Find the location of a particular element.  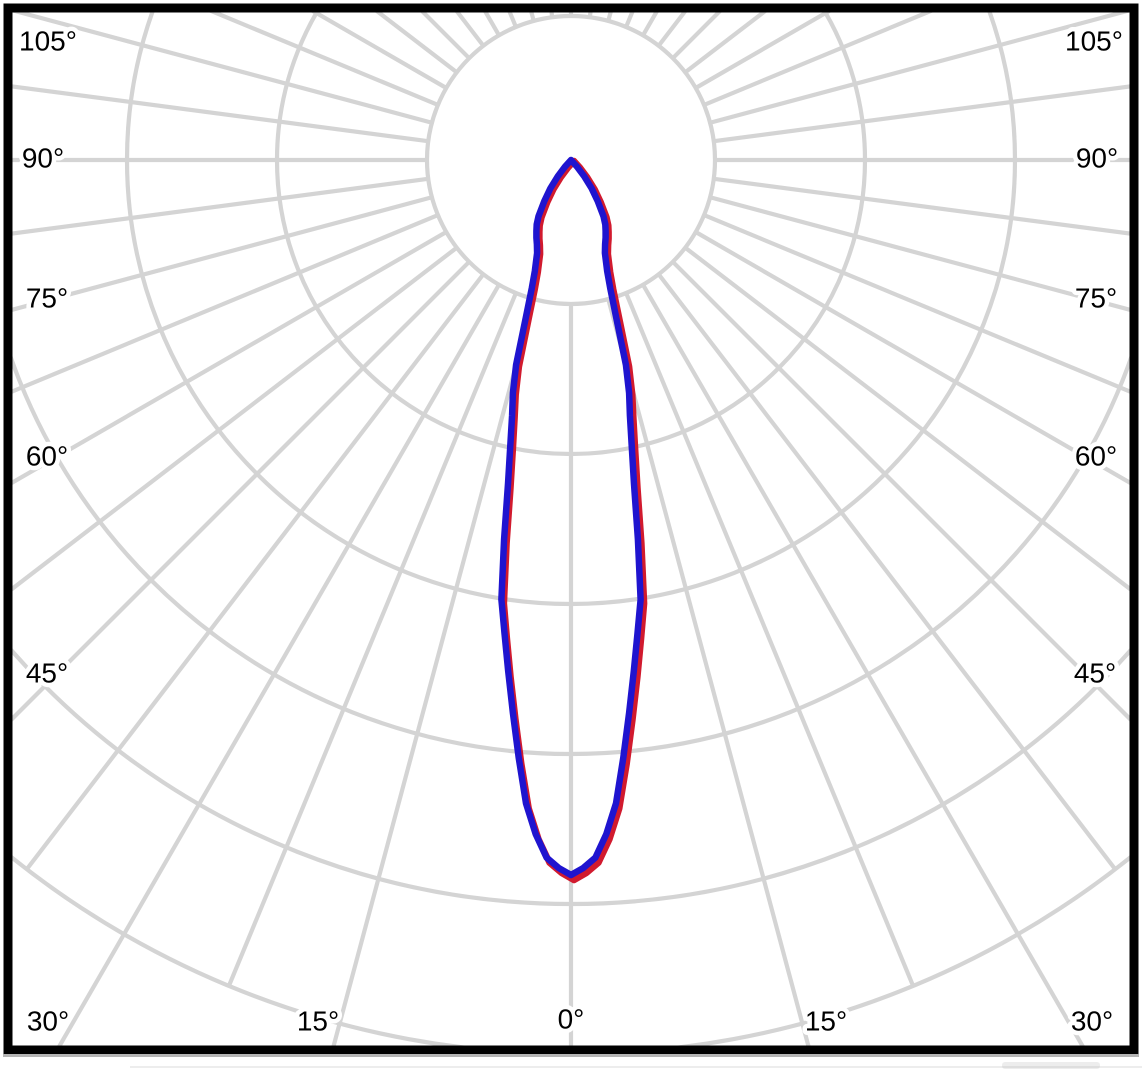

beam-curves is located at coordinates (573, 520).